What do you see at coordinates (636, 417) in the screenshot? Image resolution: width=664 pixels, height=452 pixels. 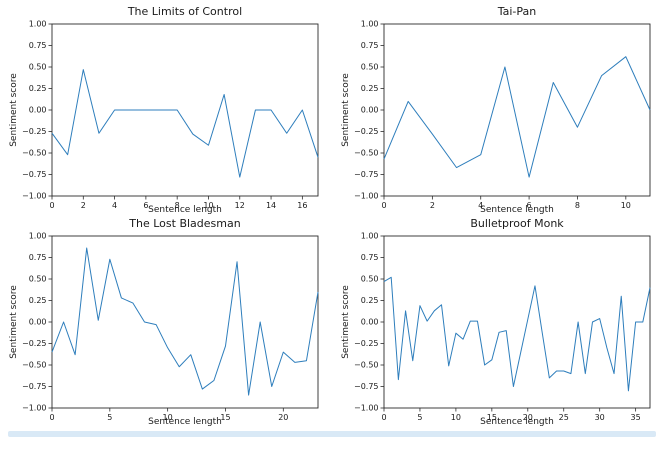 I see `svg-text: 35` at bounding box center [636, 417].